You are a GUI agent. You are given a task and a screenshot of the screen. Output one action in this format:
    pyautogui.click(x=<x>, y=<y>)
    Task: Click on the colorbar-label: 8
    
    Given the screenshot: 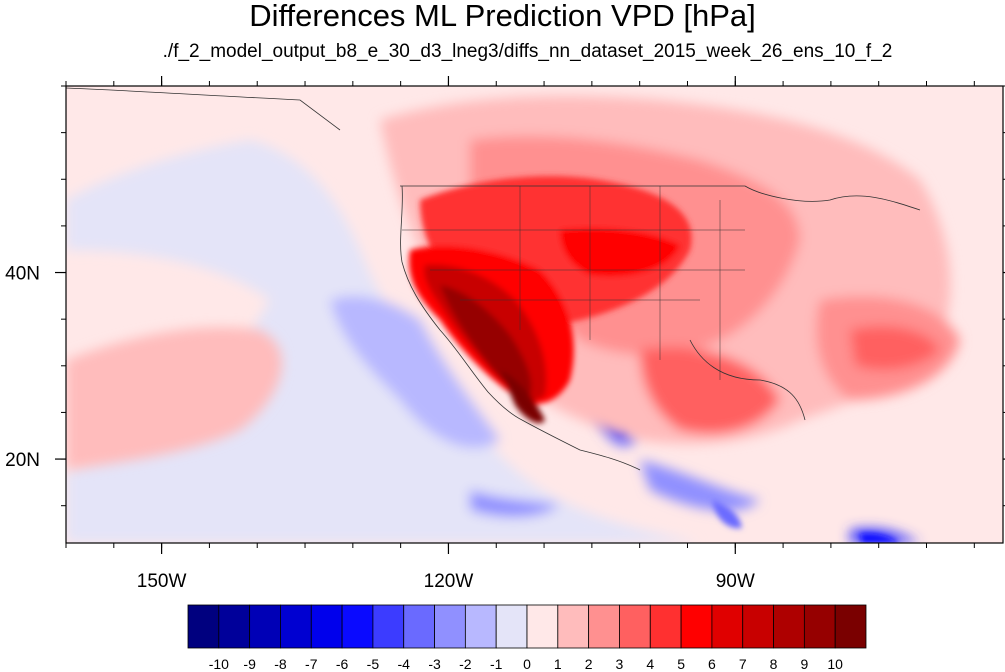 What is the action you would take?
    pyautogui.click(x=774, y=664)
    